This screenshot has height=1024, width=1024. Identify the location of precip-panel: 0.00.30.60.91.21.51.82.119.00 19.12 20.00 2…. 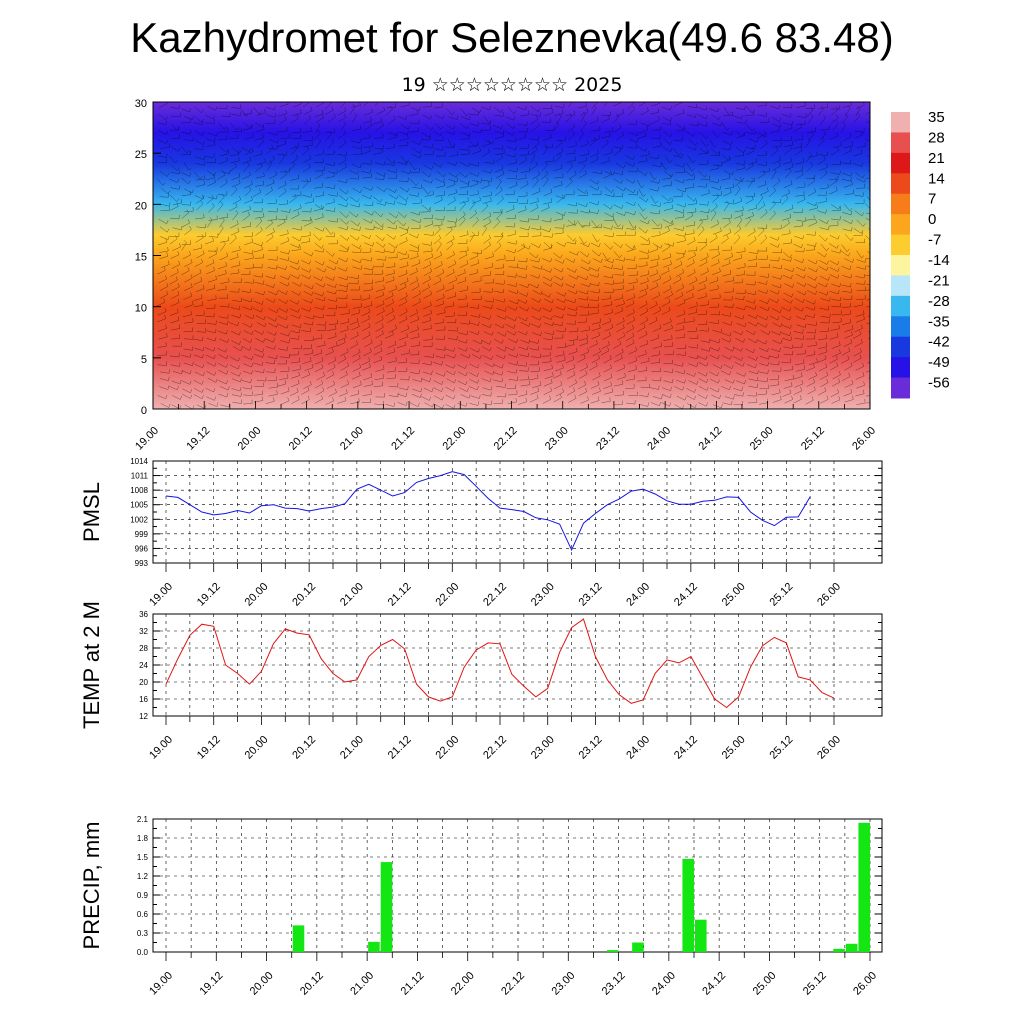
(481, 906).